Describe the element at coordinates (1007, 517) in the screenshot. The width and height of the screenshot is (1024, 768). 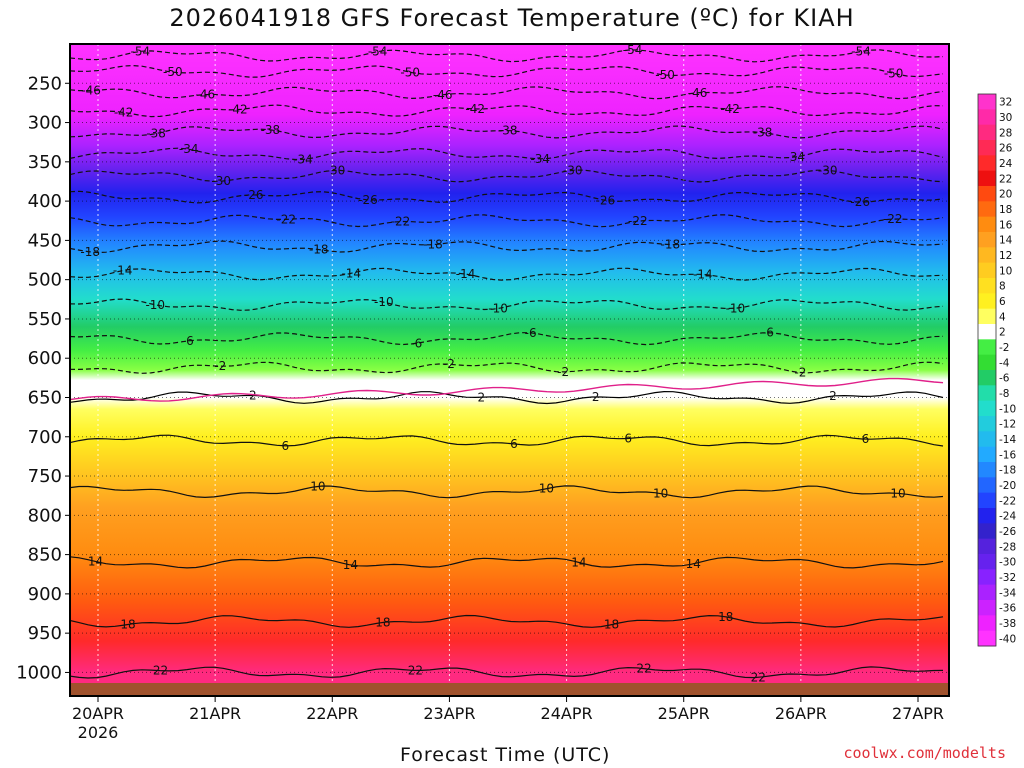
I see `colorbar-label: -24` at that location.